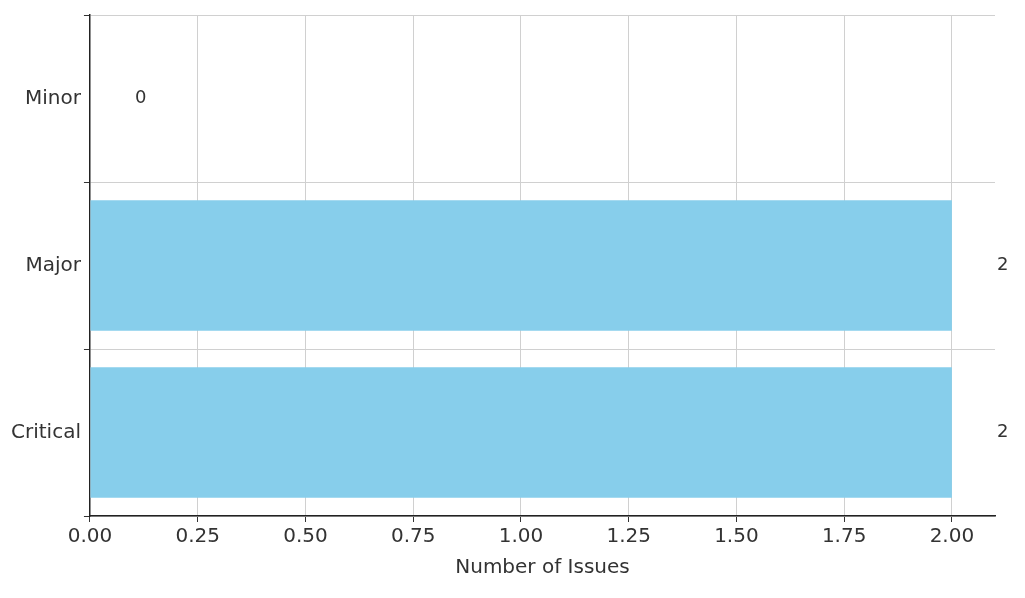  I want to click on x-tick-label: 0.25, so click(197, 535).